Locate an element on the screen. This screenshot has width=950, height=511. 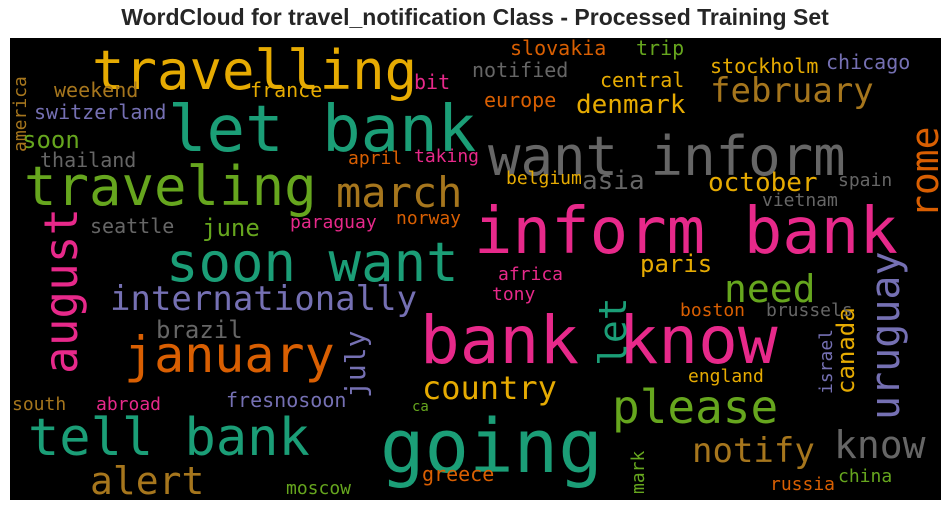
word-belgium: belgium is located at coordinates (544, 178).